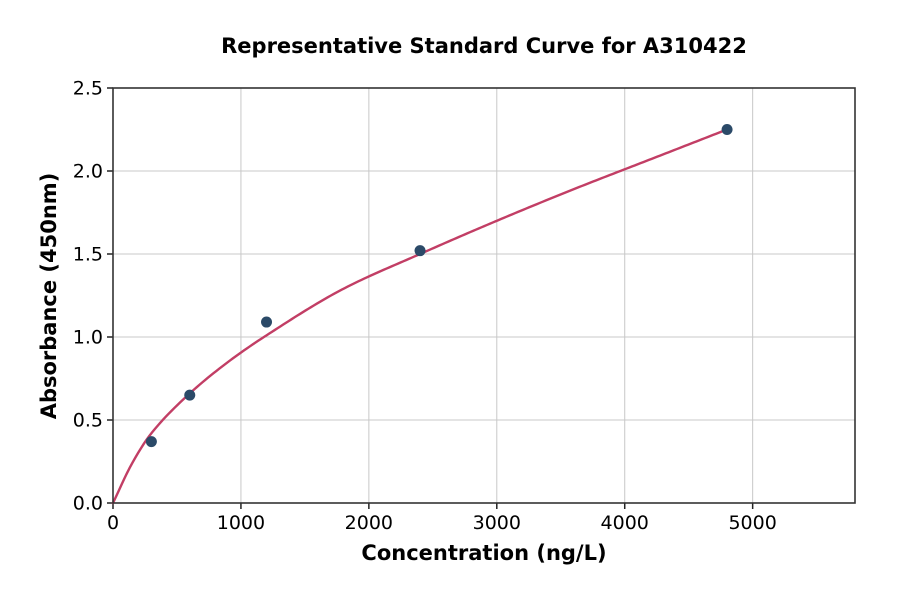  Describe the element at coordinates (88, 421) in the screenshot. I see `y-tick-label: 0.5` at that location.